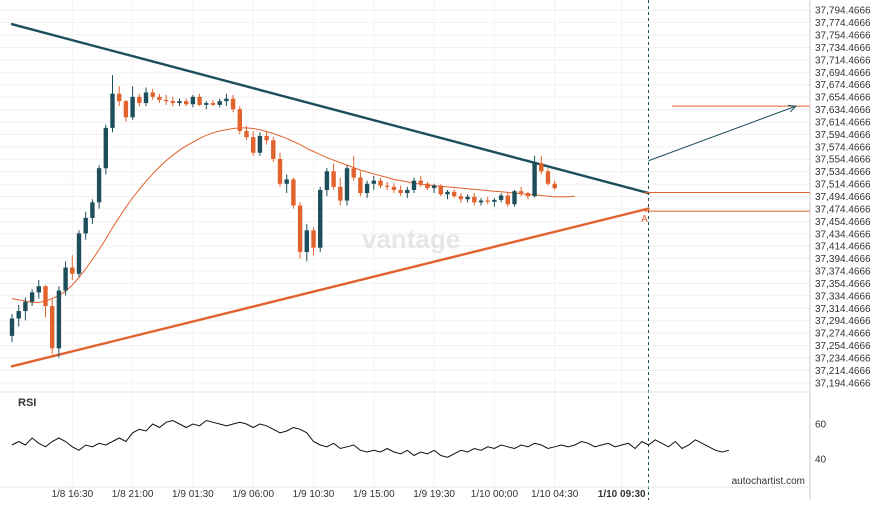 The width and height of the screenshot is (887, 505). Describe the element at coordinates (843, 85) in the screenshot. I see `y-tick-label: 37,674.4666` at that location.